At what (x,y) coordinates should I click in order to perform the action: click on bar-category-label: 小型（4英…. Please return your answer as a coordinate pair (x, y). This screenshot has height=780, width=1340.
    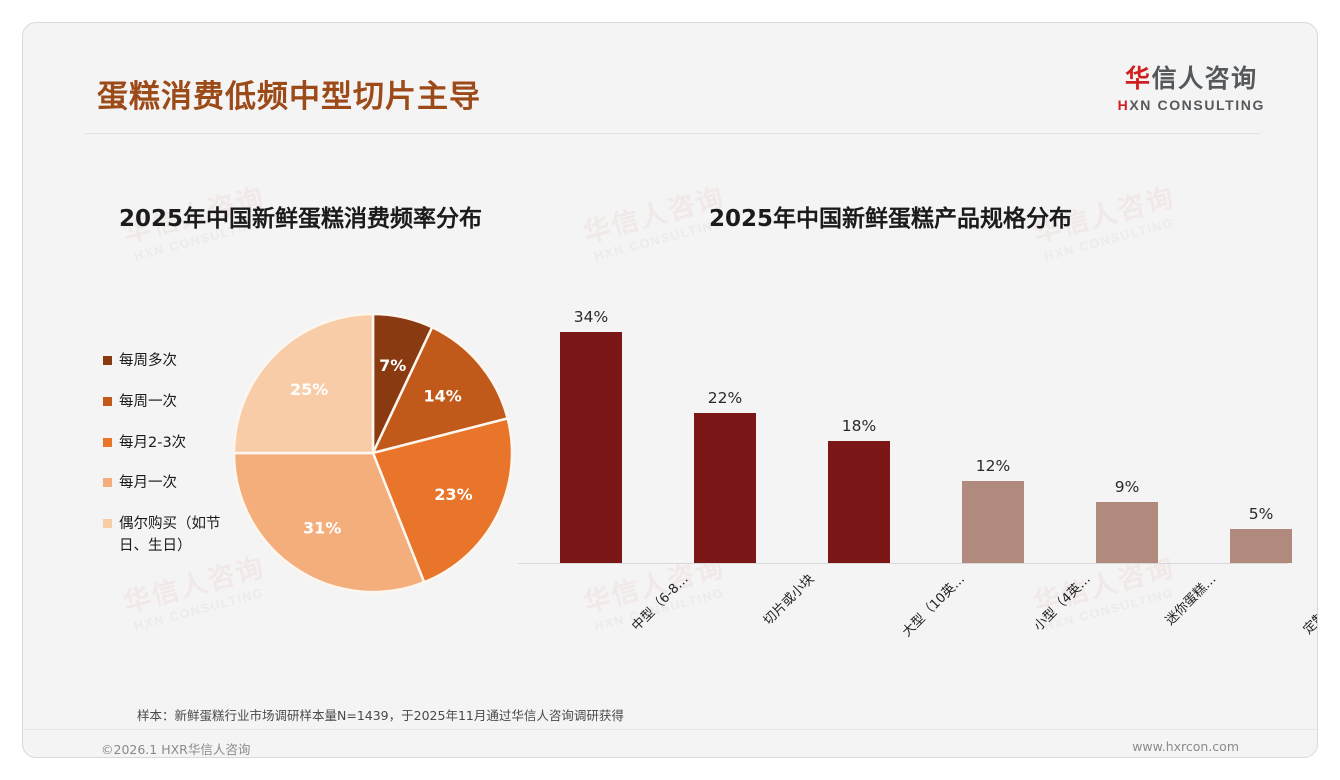
    Looking at the image, I should click on (1062, 603).